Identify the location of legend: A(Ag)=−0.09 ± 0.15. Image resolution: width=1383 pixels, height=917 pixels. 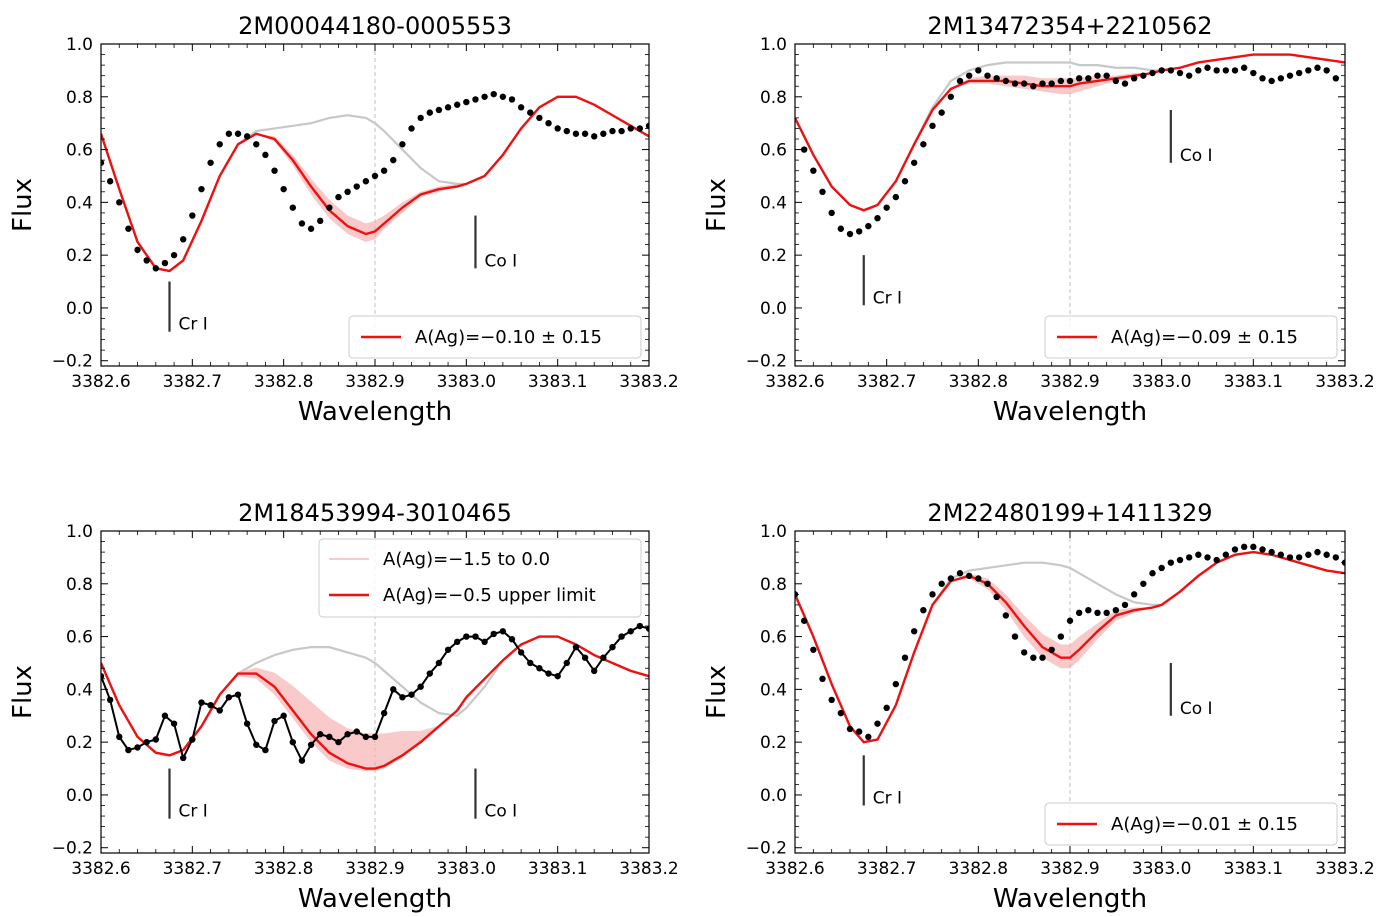
(1191, 337).